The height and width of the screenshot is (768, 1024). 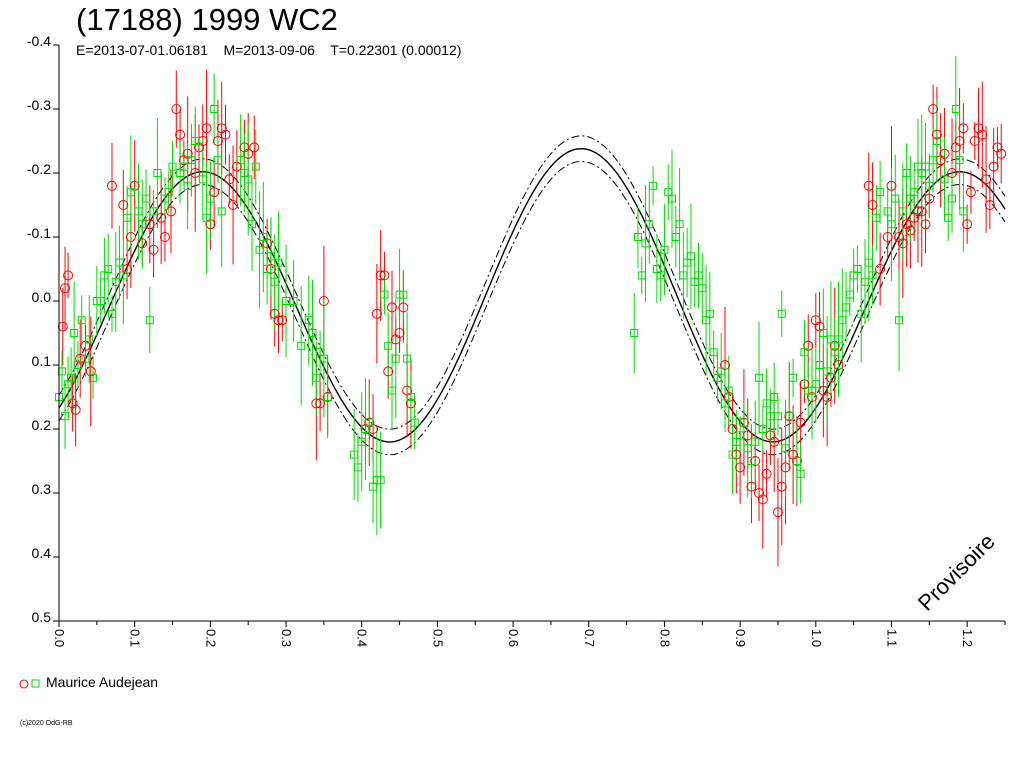 I want to click on y-tick-label: 0.5, so click(x=42, y=617).